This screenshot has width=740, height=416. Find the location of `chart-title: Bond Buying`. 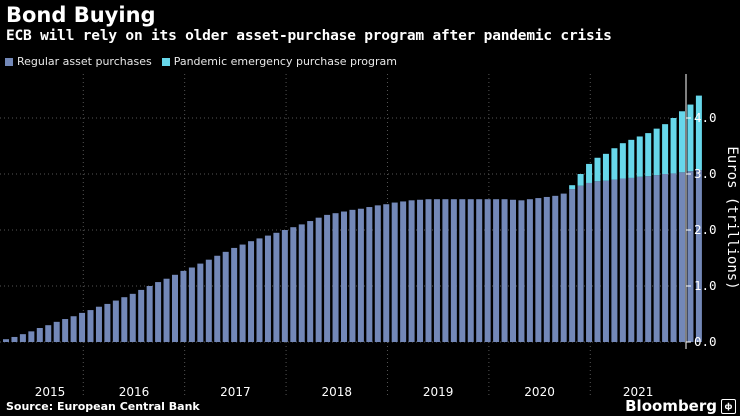

chart-title: Bond Buying is located at coordinates (81, 15).